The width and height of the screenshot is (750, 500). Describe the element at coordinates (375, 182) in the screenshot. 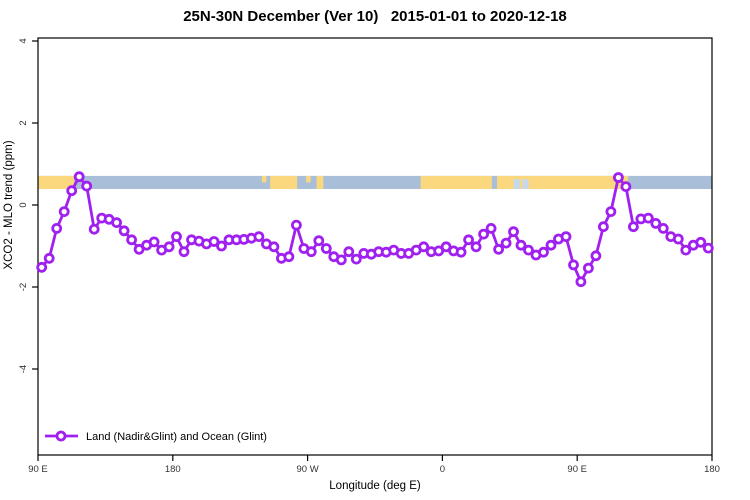

I see `map-strip` at that location.